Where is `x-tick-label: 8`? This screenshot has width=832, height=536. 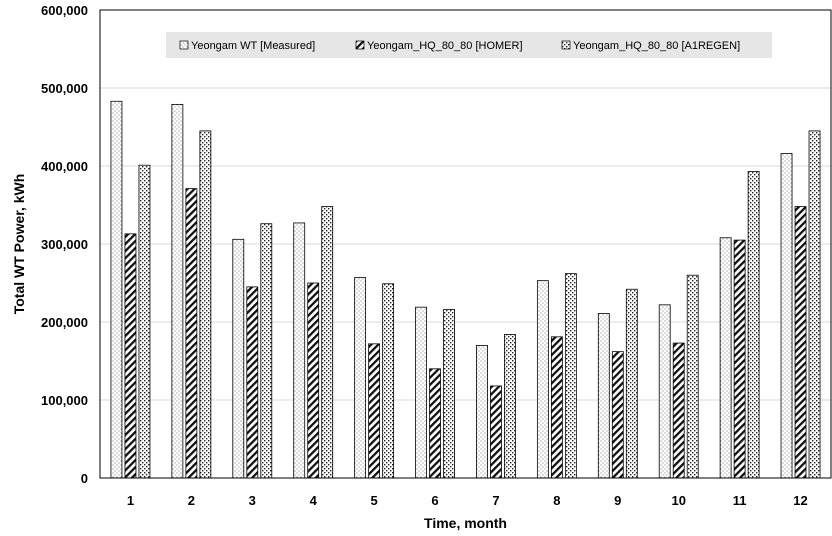
x-tick-label: 8 is located at coordinates (556, 500).